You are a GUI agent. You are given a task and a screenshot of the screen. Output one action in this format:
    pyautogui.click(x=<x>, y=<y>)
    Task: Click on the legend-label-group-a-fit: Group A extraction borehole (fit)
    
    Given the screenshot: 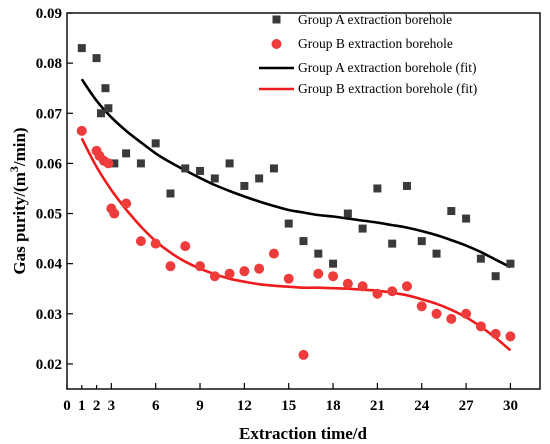 What is the action you would take?
    pyautogui.click(x=387, y=67)
    